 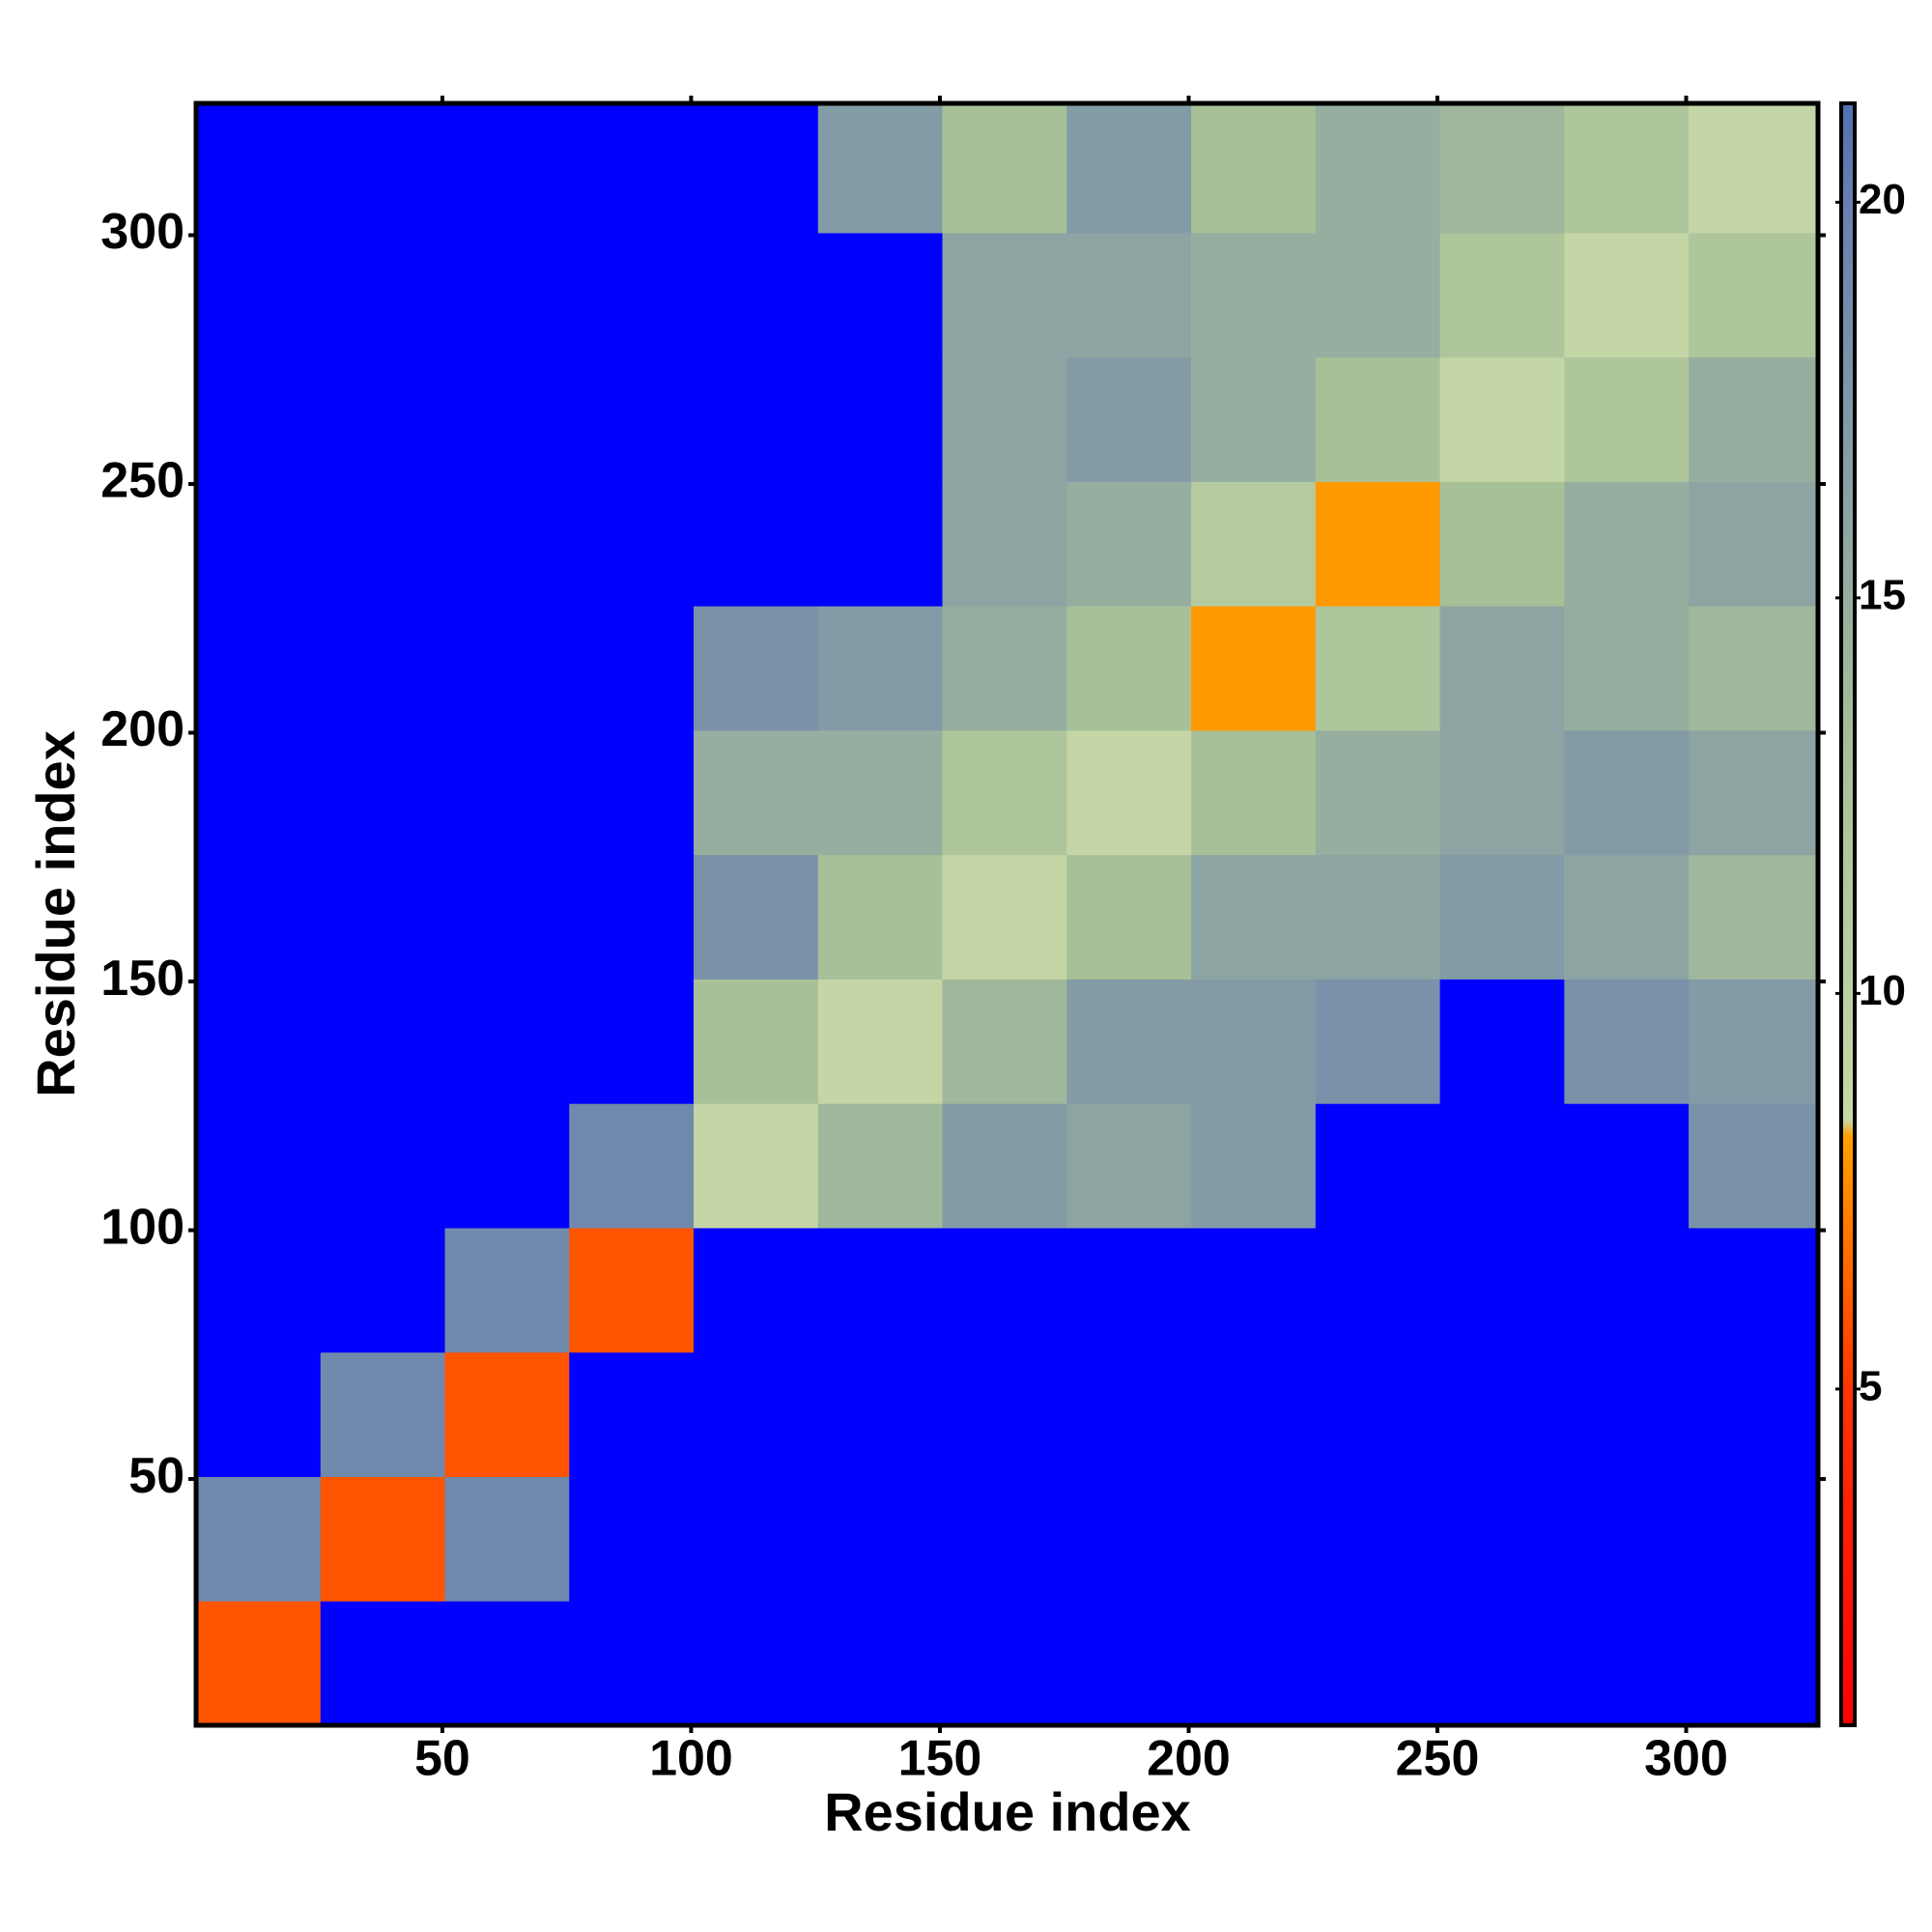 What do you see at coordinates (1008, 1811) in the screenshot?
I see `x-axis-title: Residue index` at bounding box center [1008, 1811].